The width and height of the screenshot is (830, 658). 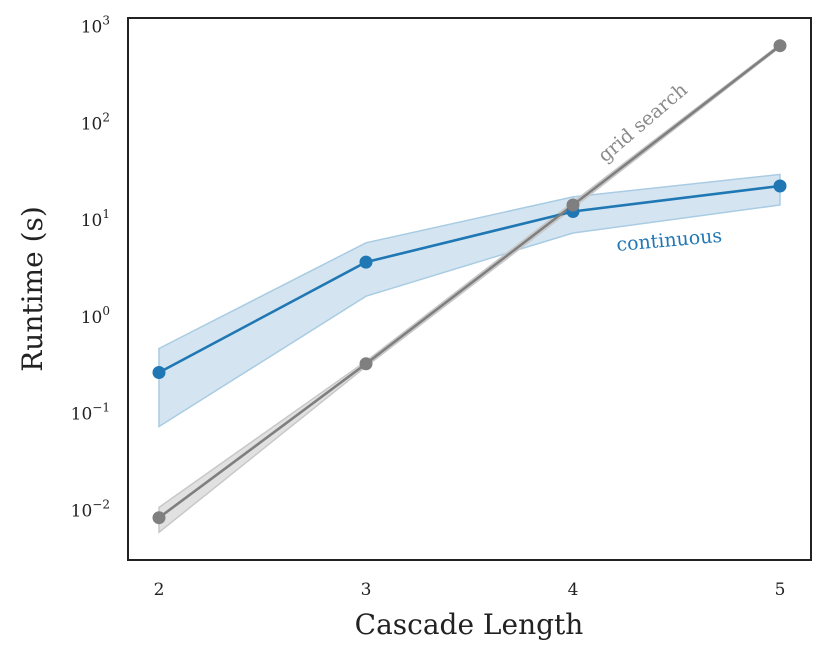 I want to click on y-tick-label-−2: 10⁻², so click(x=90, y=509).